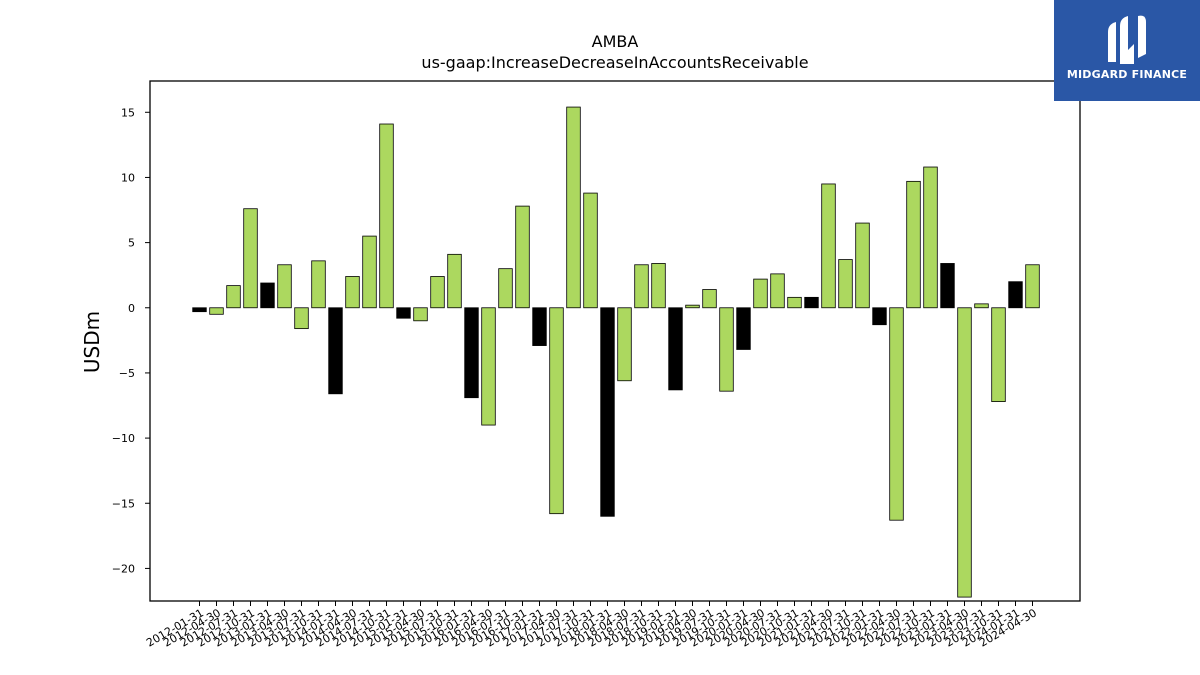  What do you see at coordinates (123, 438) in the screenshot?
I see `y-tick-label--10: −10` at bounding box center [123, 438].